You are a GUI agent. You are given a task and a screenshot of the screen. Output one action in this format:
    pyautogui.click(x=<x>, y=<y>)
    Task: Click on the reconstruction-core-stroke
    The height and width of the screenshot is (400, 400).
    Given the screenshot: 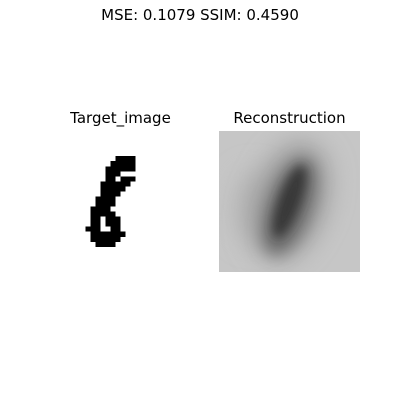 What is the action you would take?
    pyautogui.click(x=289, y=201)
    